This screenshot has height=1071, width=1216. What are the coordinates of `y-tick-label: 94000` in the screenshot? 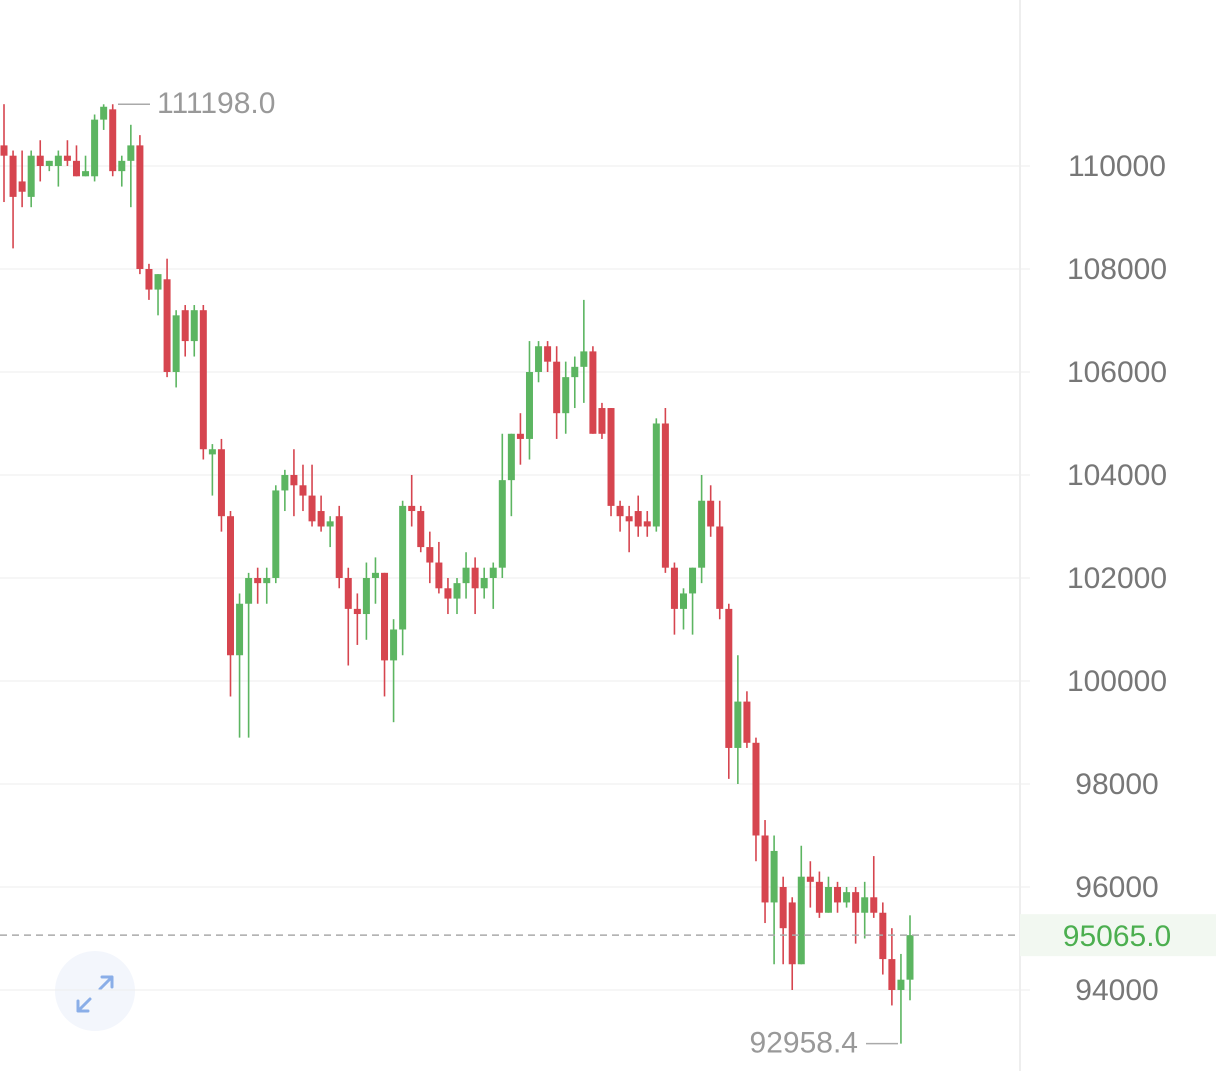 It's located at (1116, 990).